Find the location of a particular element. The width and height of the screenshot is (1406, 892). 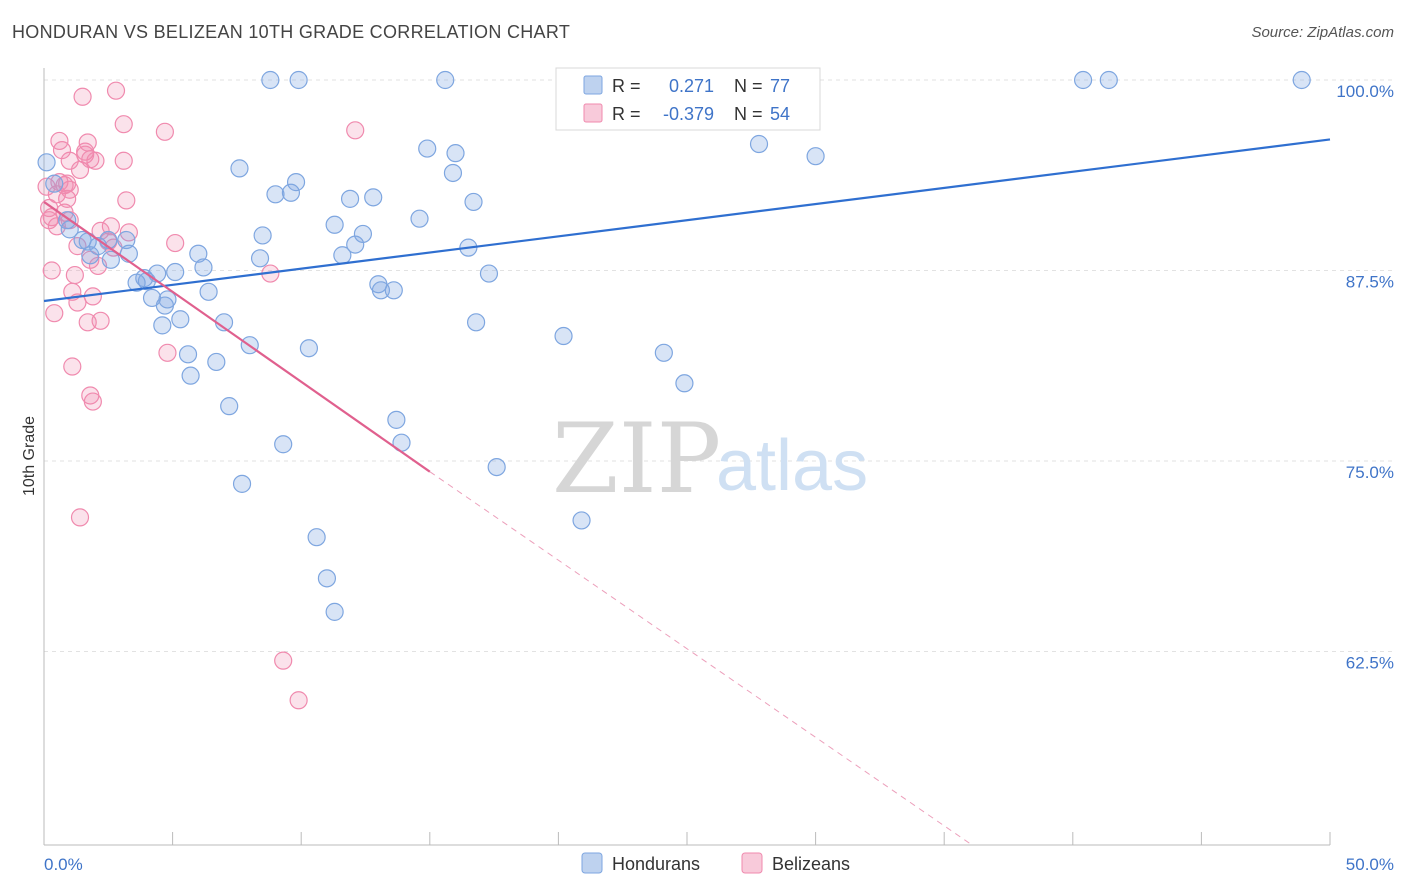

legend-n-value-belizeans: 54 is located at coordinates (780, 114).